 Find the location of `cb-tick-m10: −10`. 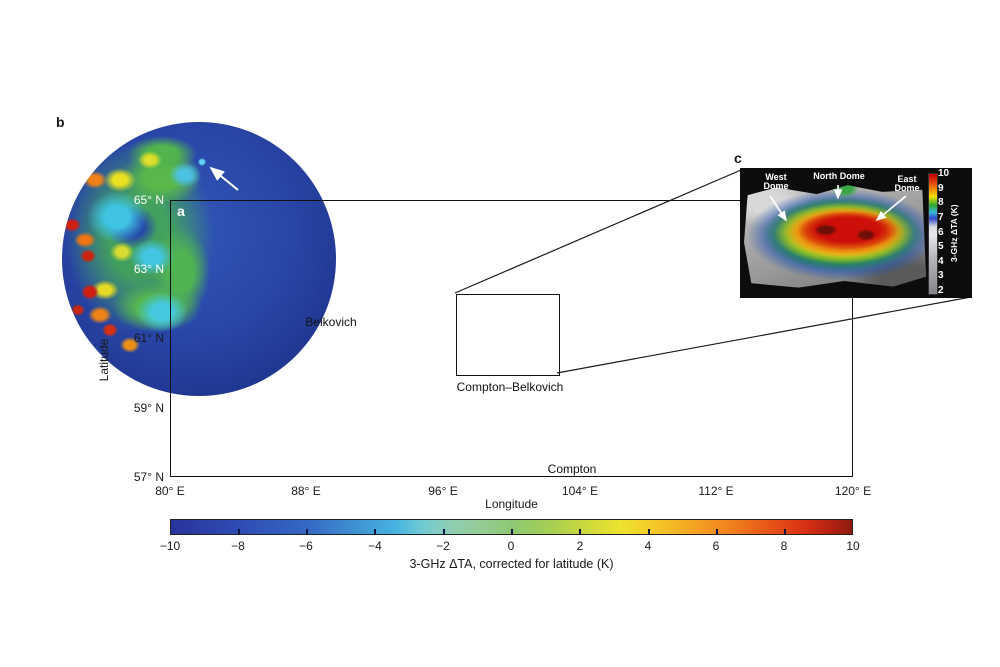

cb-tick-m10: −10 is located at coordinates (170, 546).